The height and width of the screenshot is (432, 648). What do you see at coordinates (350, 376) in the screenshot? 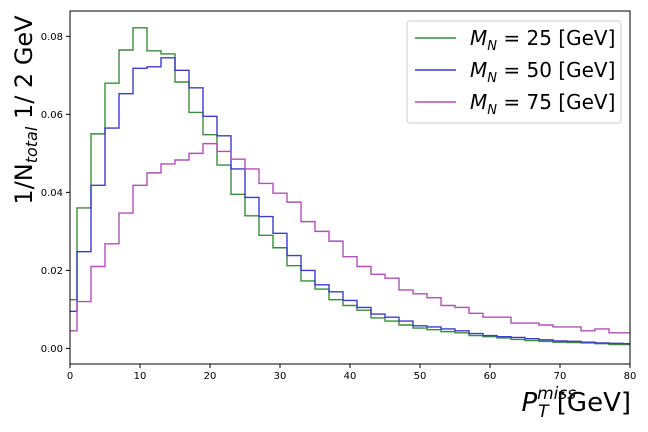
I see `x-tick-label: 40` at bounding box center [350, 376].